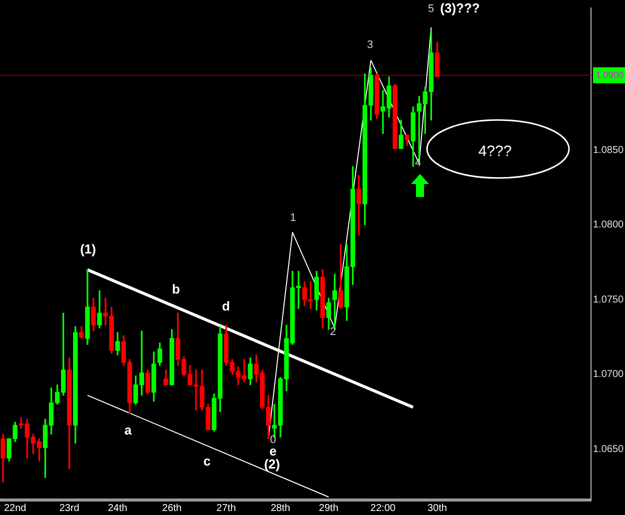  What do you see at coordinates (172, 508) in the screenshot?
I see `x-tick-label: 26th` at bounding box center [172, 508].